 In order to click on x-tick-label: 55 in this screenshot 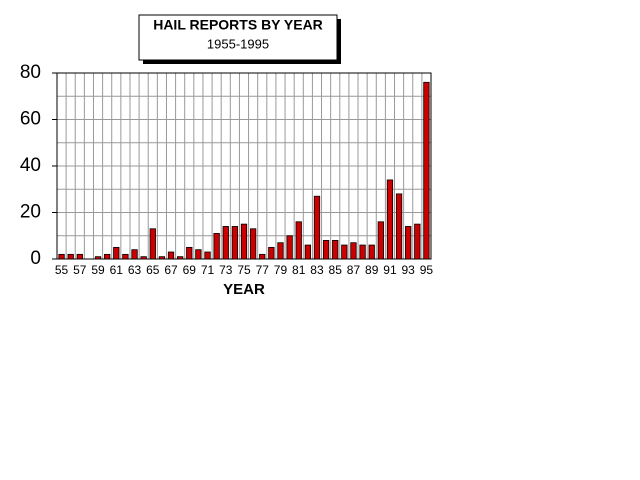, I will do `click(62, 270)`.